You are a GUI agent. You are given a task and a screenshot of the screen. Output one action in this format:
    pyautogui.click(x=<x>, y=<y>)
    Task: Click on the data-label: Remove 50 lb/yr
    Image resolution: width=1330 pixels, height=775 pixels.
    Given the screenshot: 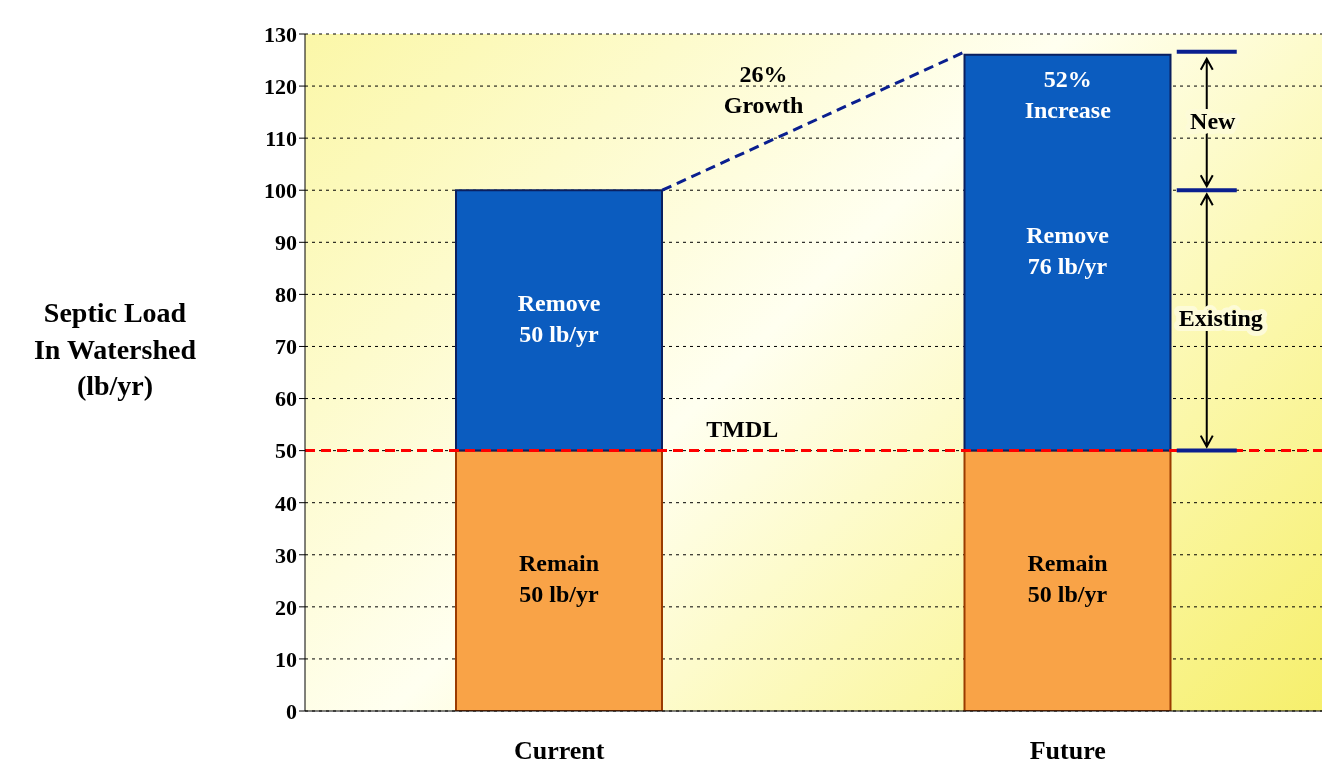 What is the action you would take?
    pyautogui.click(x=559, y=318)
    